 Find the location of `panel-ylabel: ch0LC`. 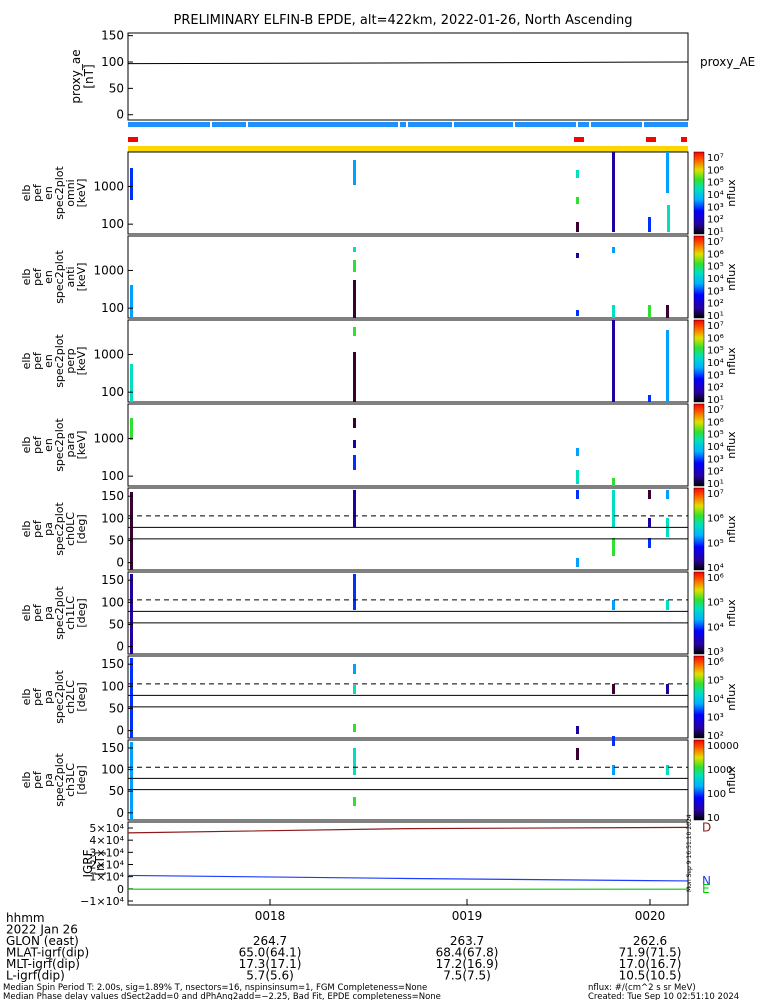

panel-ylabel: ch0LC is located at coordinates (70, 529).